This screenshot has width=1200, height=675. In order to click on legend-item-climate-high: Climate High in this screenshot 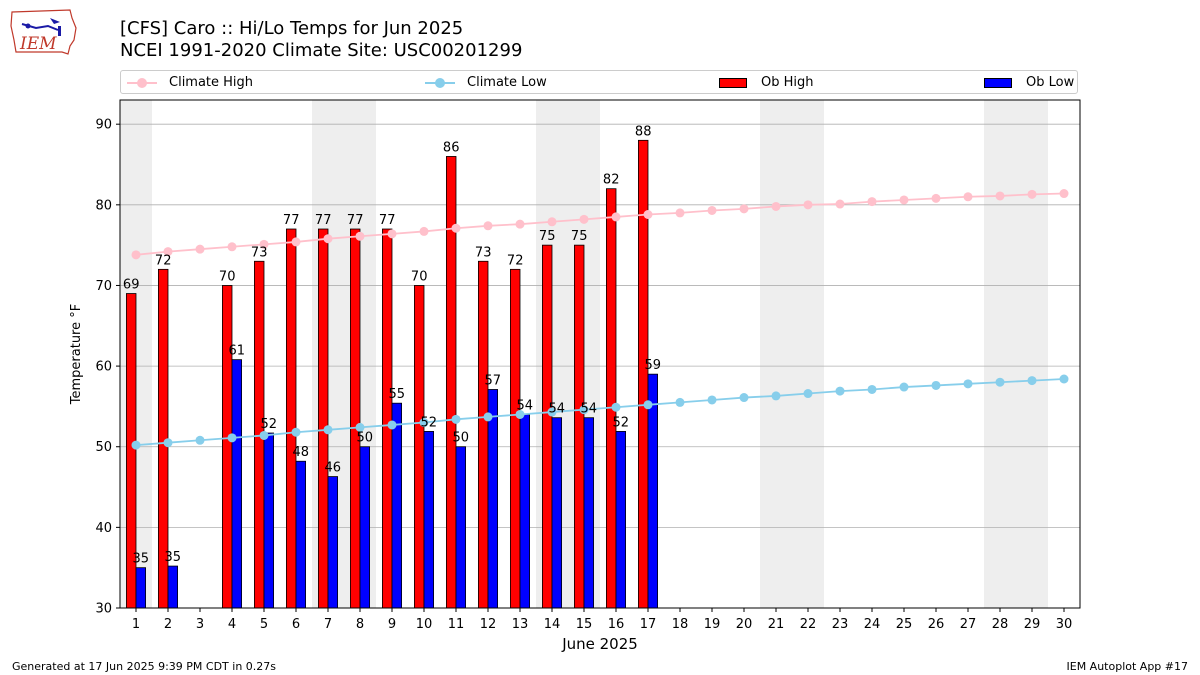, I will do `click(227, 83)`.